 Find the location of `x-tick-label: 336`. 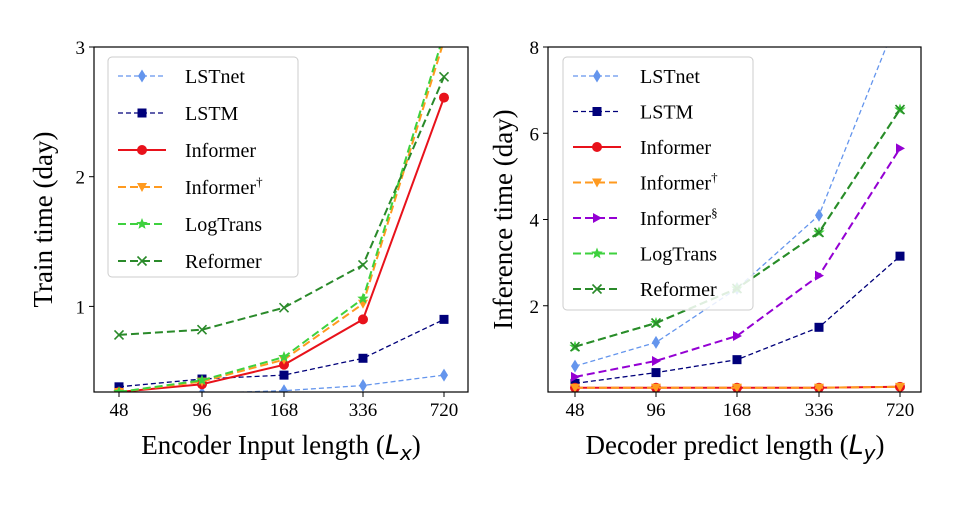

x-tick-label: 336 is located at coordinates (363, 410).